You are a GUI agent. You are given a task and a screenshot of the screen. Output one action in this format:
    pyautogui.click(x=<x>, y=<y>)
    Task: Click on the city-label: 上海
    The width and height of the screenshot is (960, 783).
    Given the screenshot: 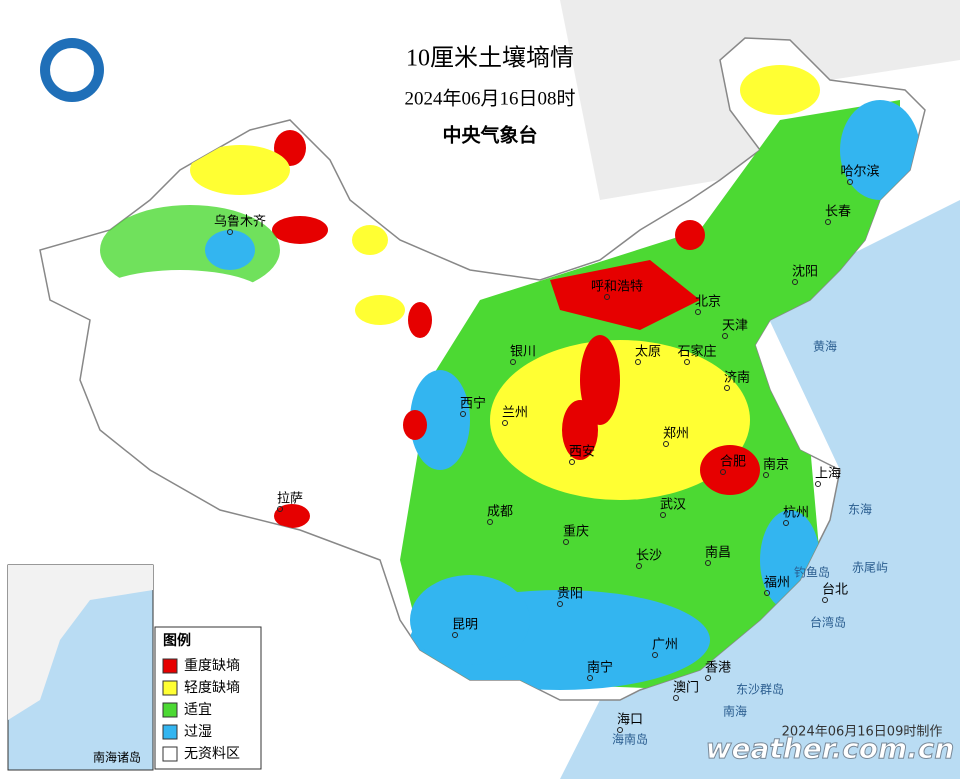 What is the action you would take?
    pyautogui.click(x=828, y=474)
    